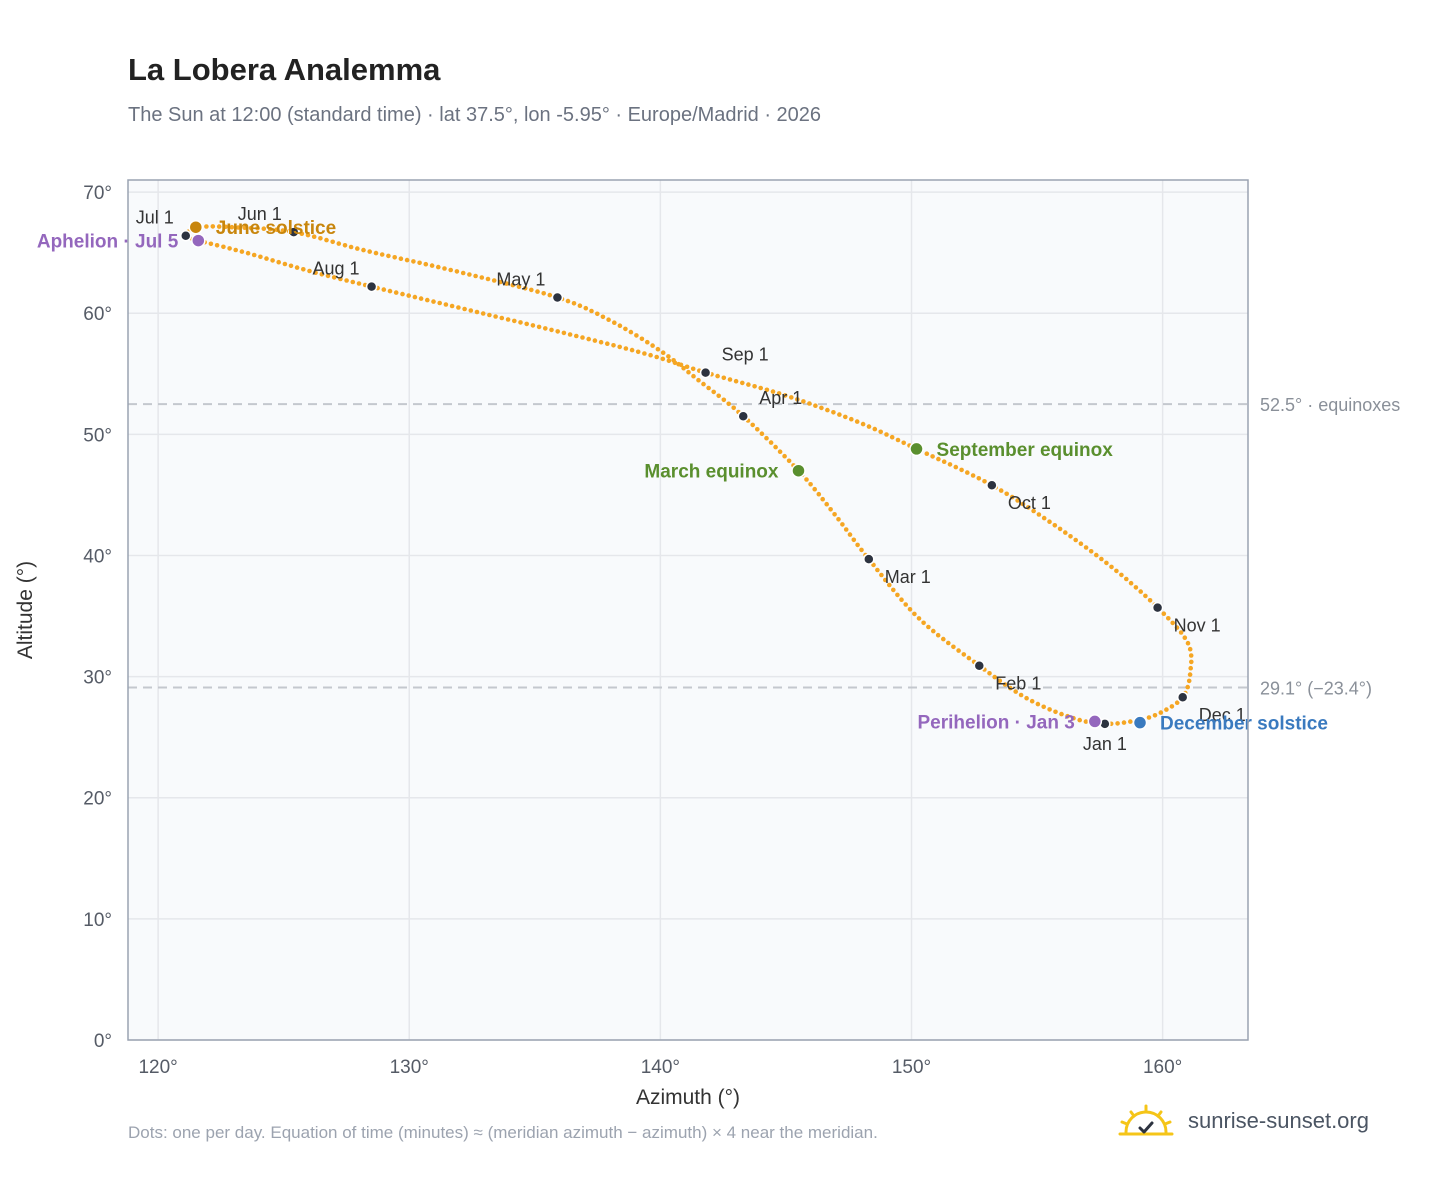  I want to click on month-label: Oct 1, so click(1029, 503).